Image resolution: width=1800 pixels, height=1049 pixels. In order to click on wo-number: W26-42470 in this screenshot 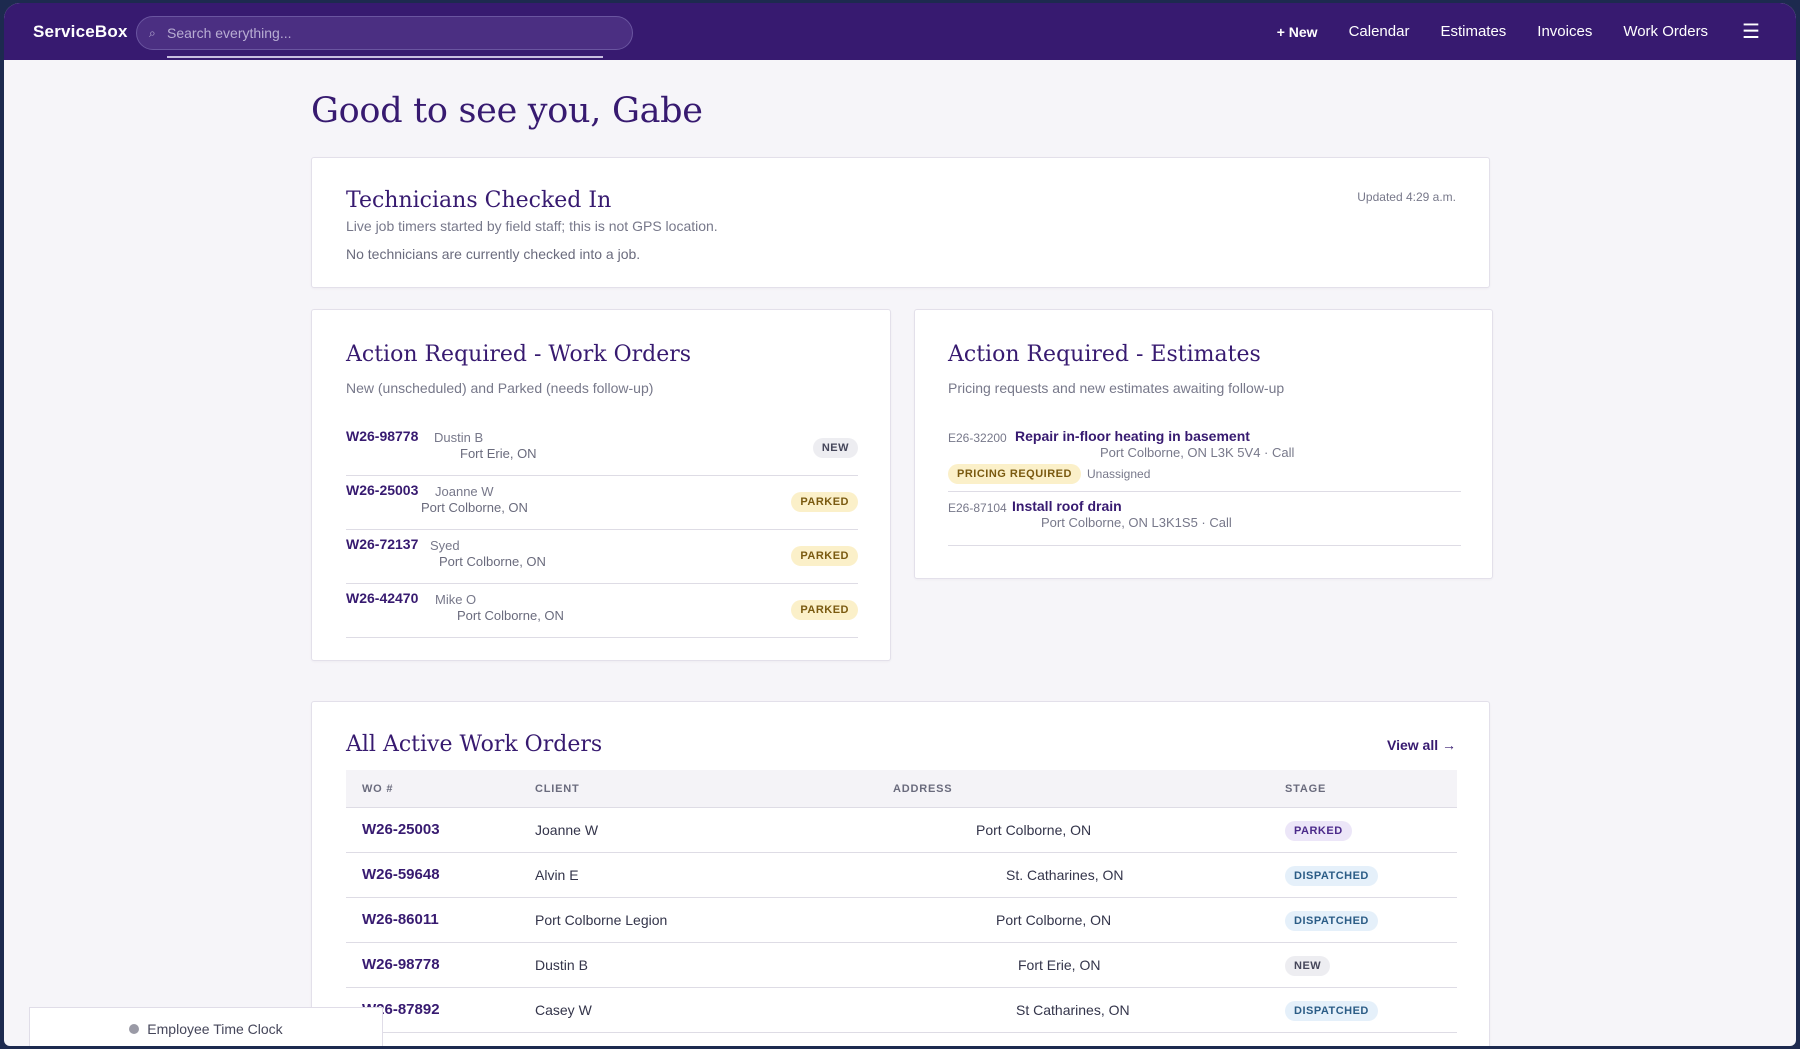, I will do `click(382, 598)`.